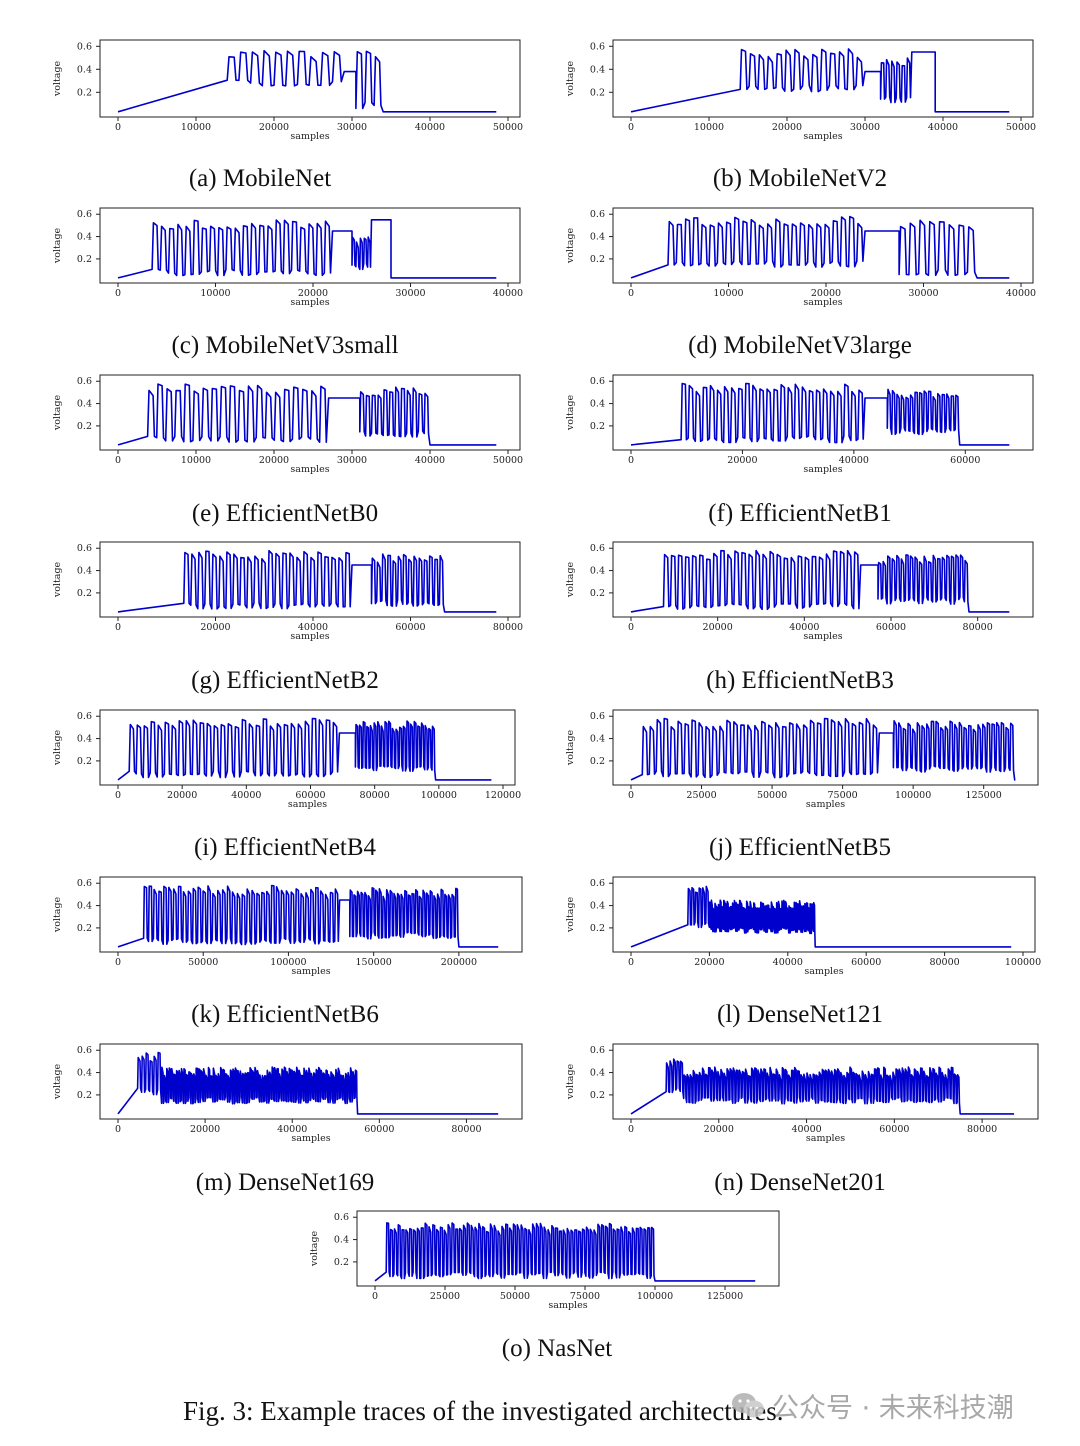 Image resolution: width=1080 pixels, height=1446 pixels. What do you see at coordinates (285, 847) in the screenshot?
I see `subfigure-caption-i: (i) EfficientNetB4` at bounding box center [285, 847].